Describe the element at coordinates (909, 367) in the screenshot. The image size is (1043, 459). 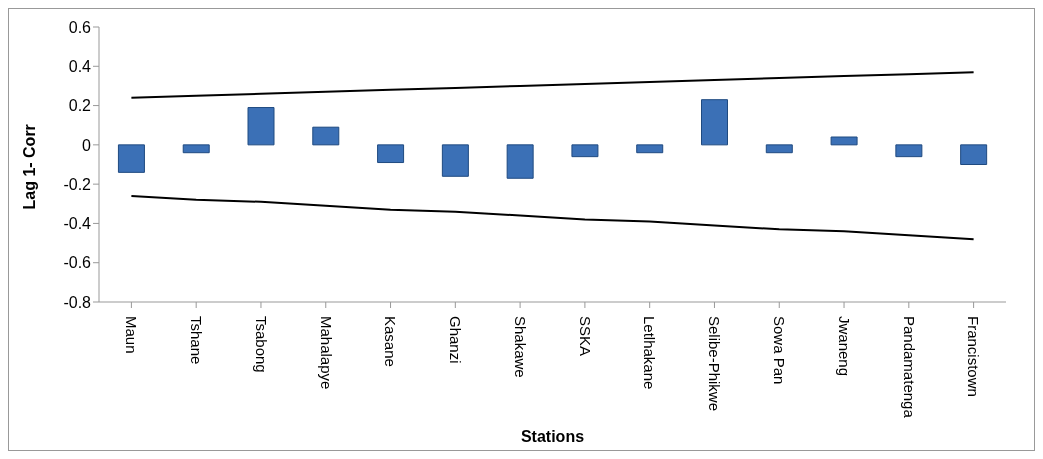
I see `x-tick-label: Pandamatenga` at that location.